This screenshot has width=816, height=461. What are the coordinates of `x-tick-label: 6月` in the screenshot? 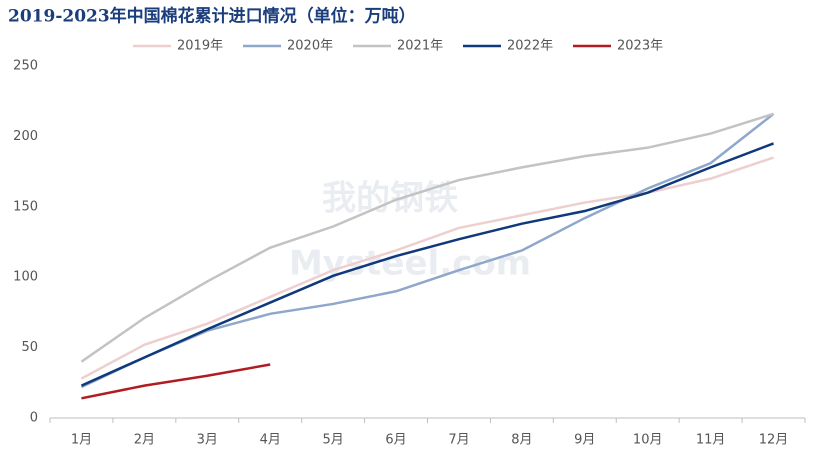 It's located at (395, 440).